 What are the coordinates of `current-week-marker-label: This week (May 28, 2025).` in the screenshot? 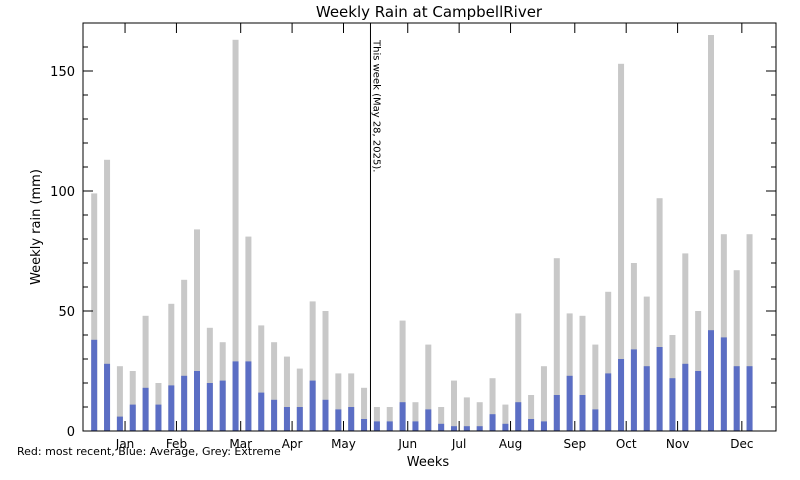 It's located at (375, 105).